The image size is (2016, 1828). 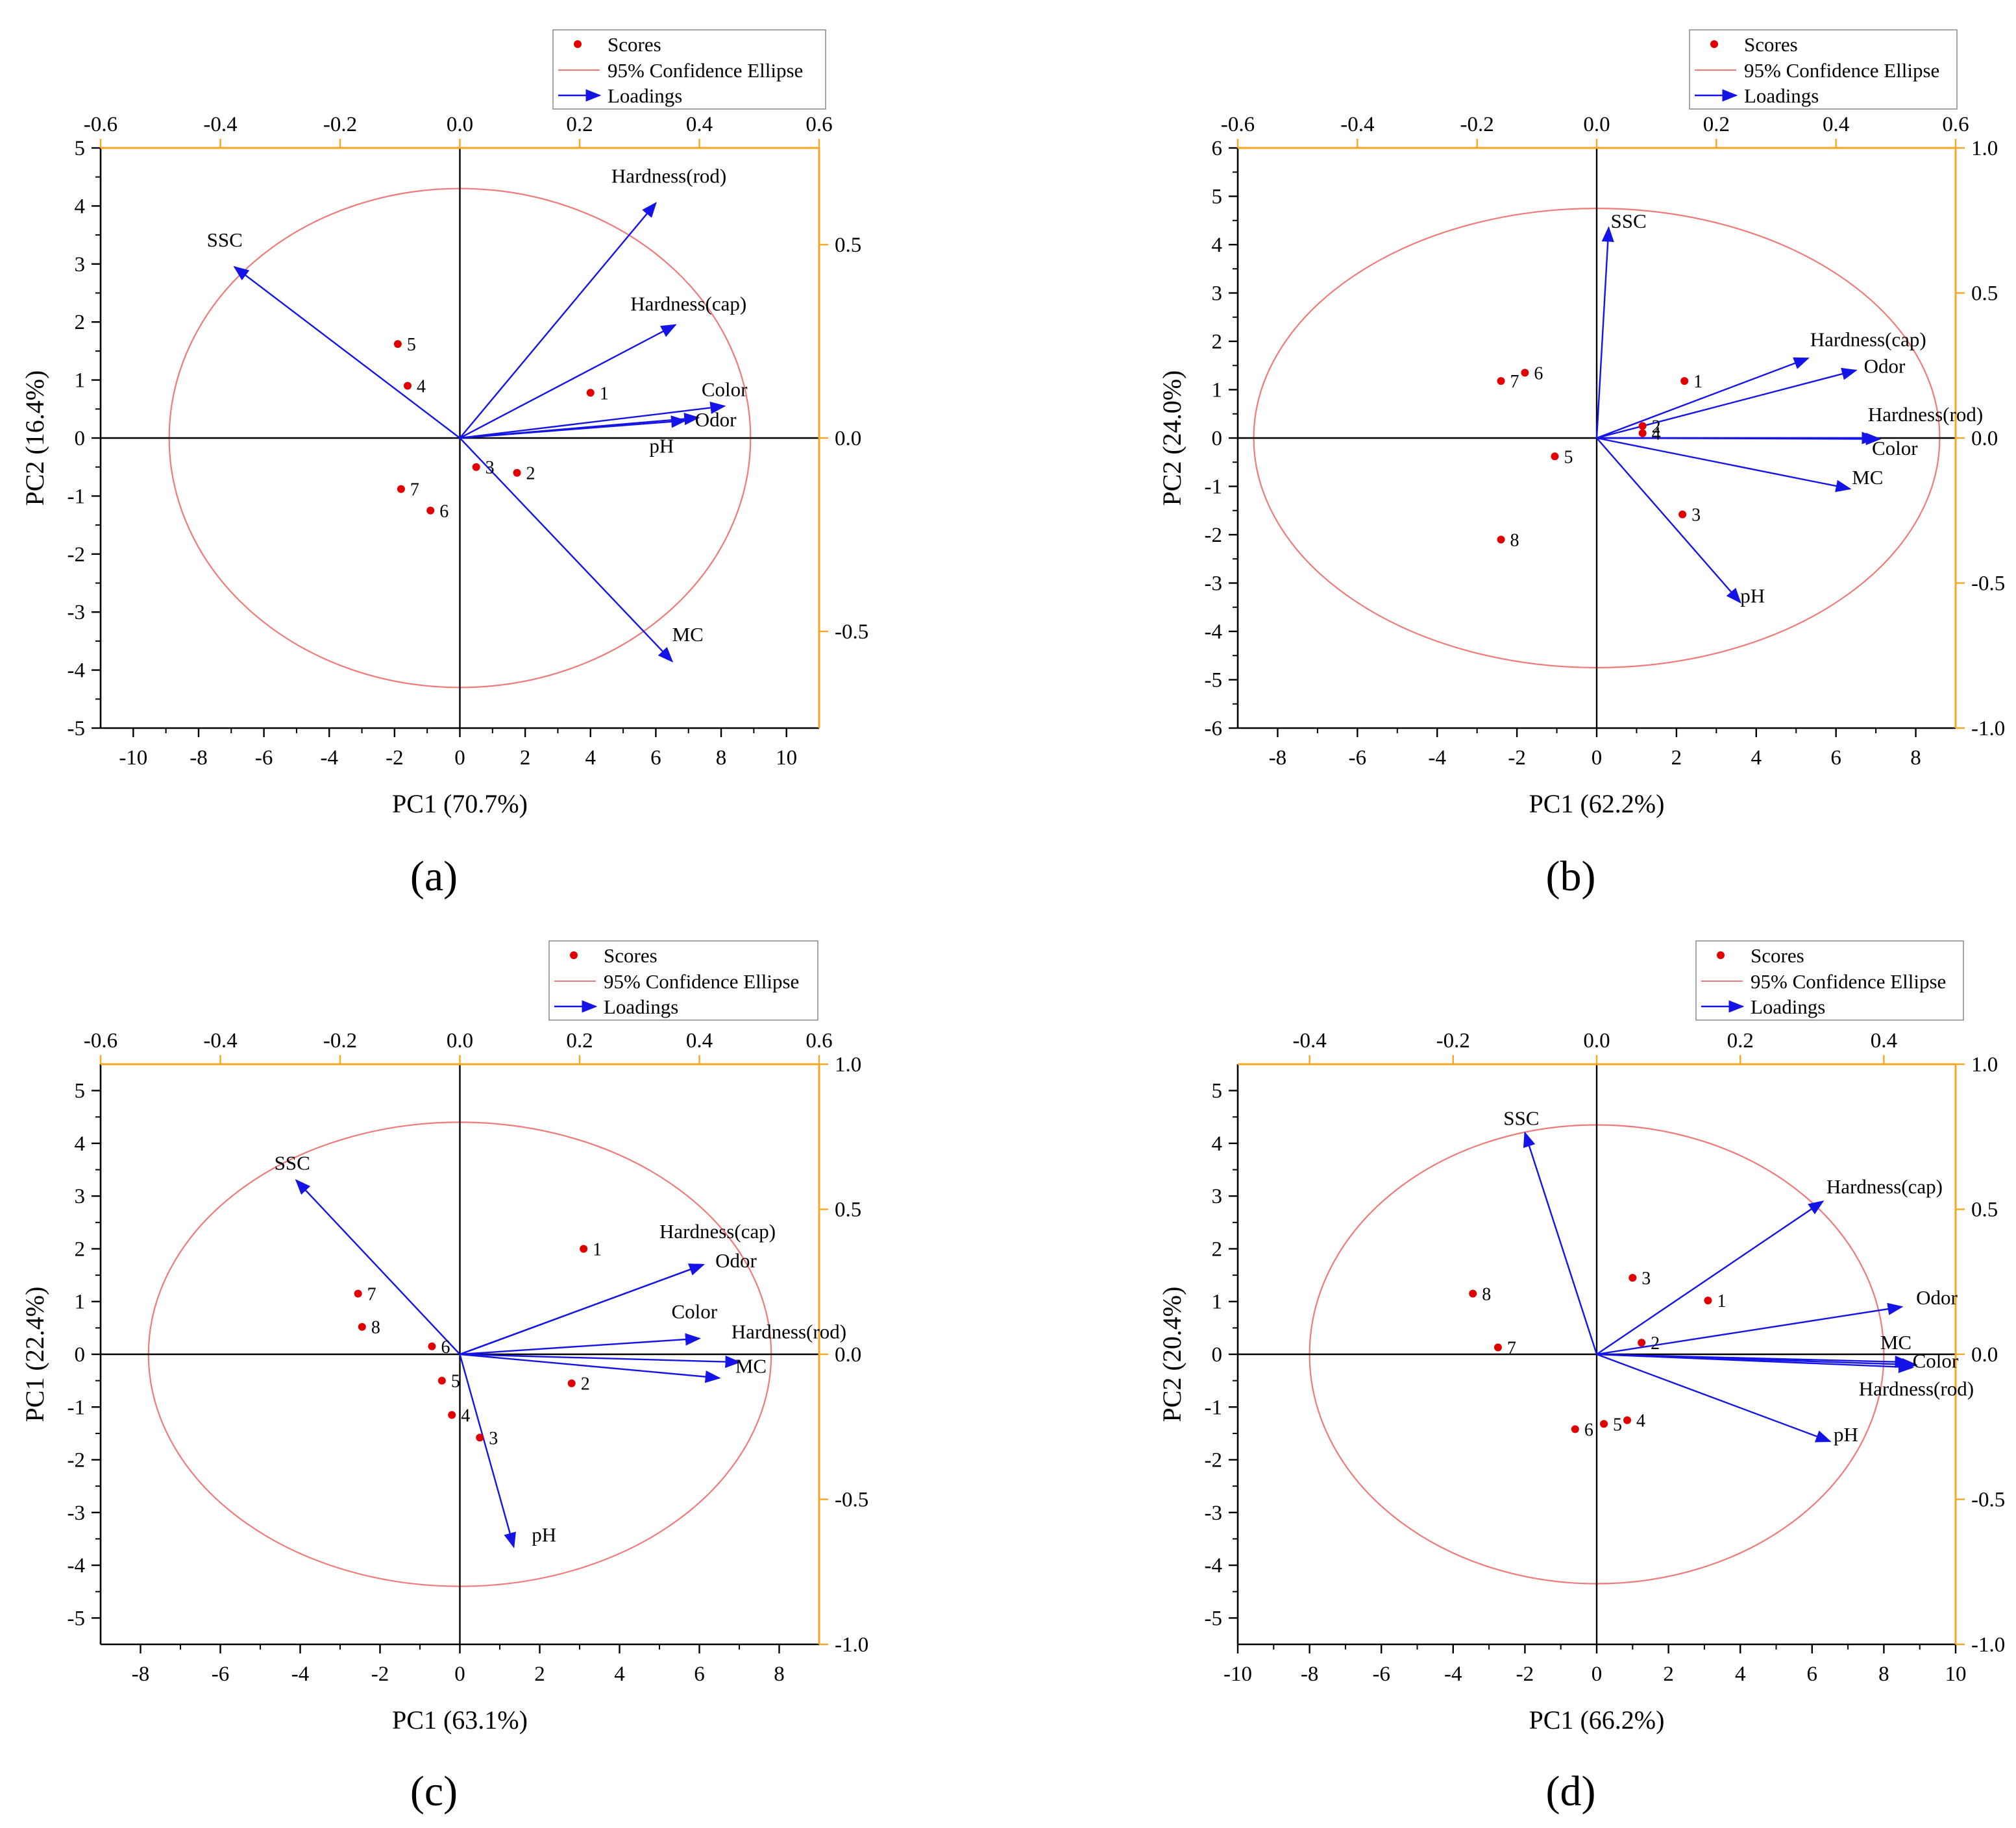 I want to click on y-tick-label: 4, so click(x=80, y=206).